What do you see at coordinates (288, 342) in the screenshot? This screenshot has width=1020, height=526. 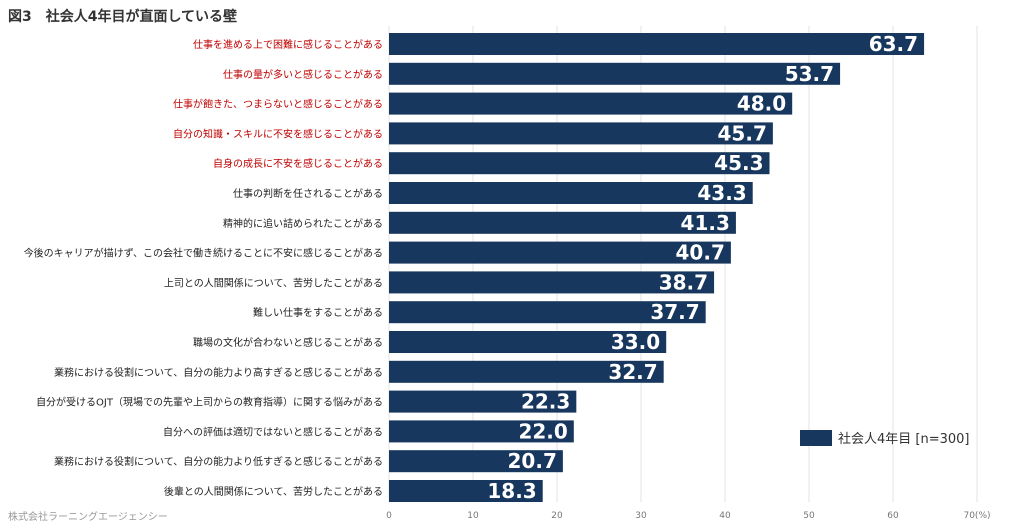 I see `category-label: 職場の文化が合わないと感じることがある` at bounding box center [288, 342].